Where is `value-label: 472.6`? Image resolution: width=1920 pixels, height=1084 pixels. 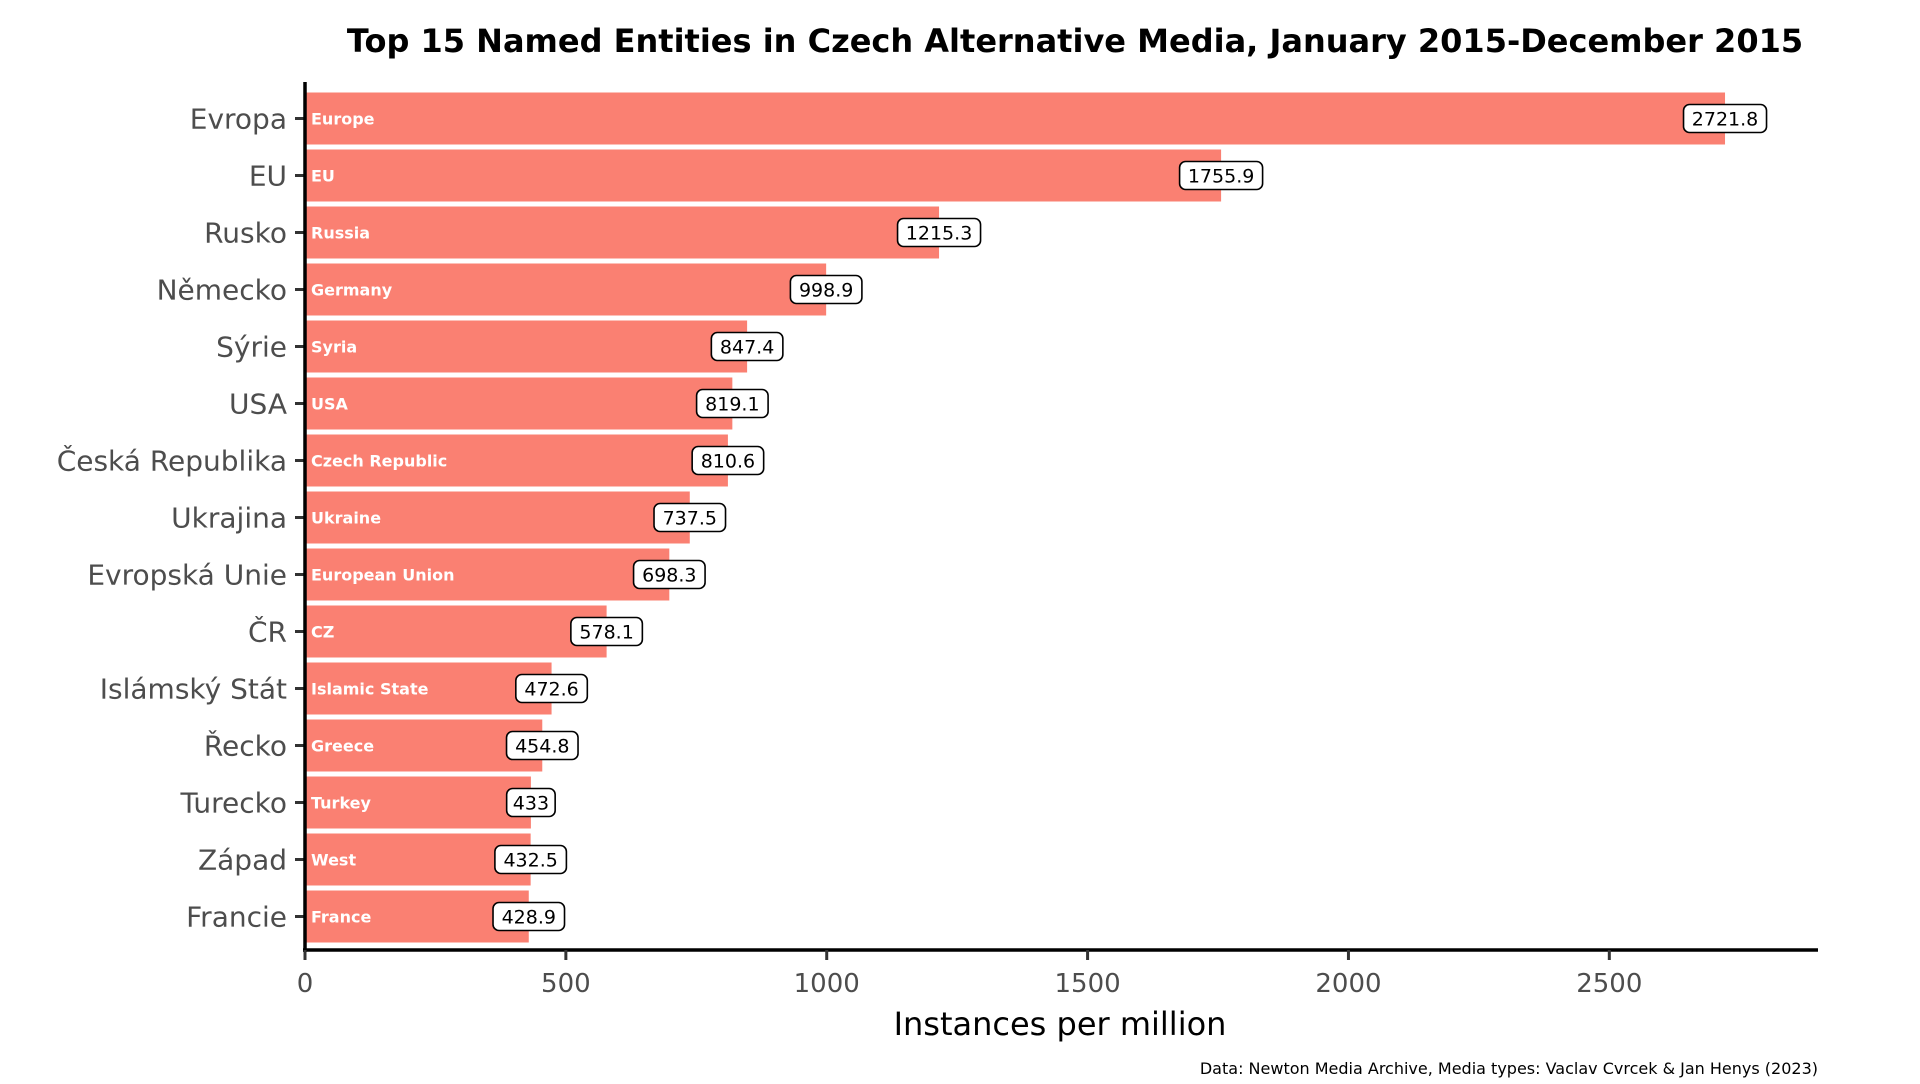
value-label: 472.6 is located at coordinates (551, 690).